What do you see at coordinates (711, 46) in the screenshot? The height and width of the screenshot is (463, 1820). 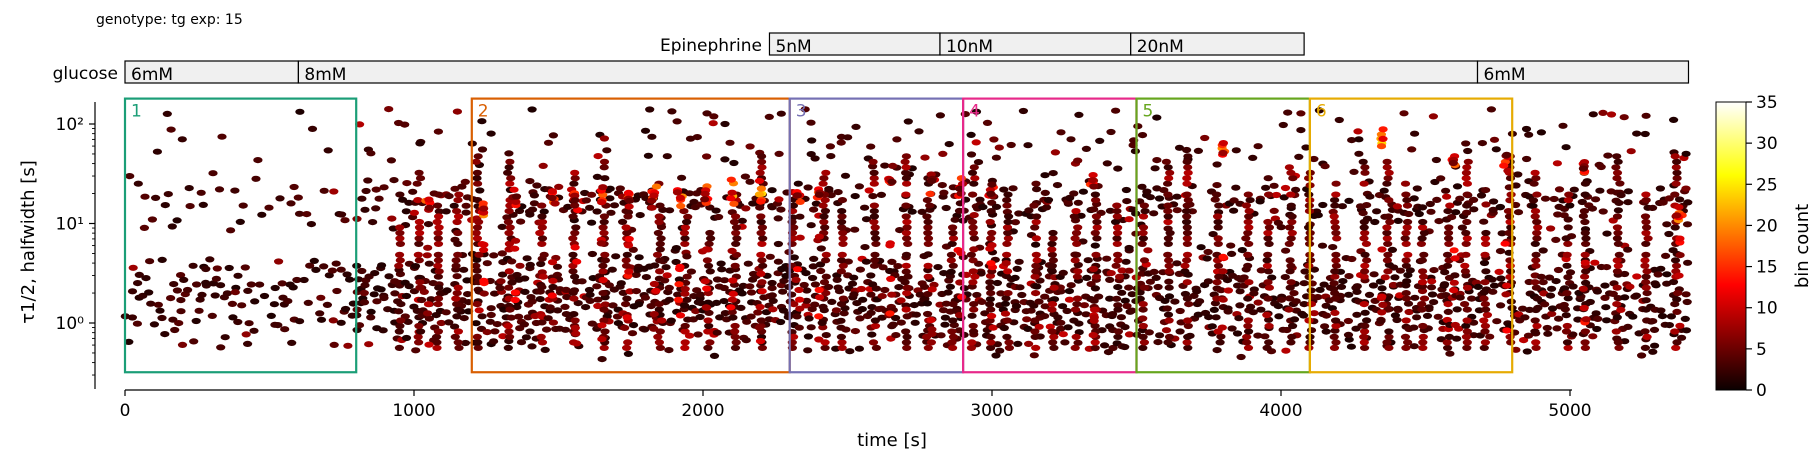 I see `epinephrine-label: Epinephrine` at bounding box center [711, 46].